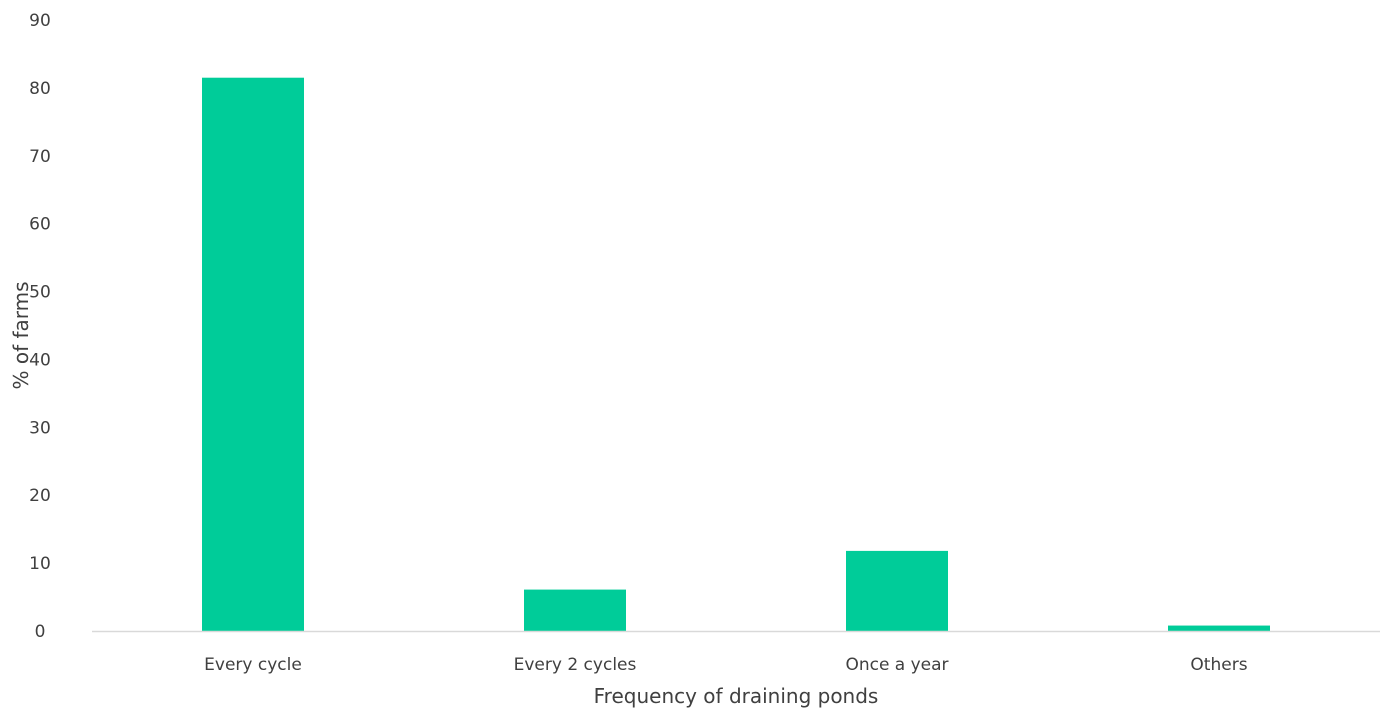 Image resolution: width=1390 pixels, height=713 pixels. I want to click on y-tick-label: 20, so click(40, 496).